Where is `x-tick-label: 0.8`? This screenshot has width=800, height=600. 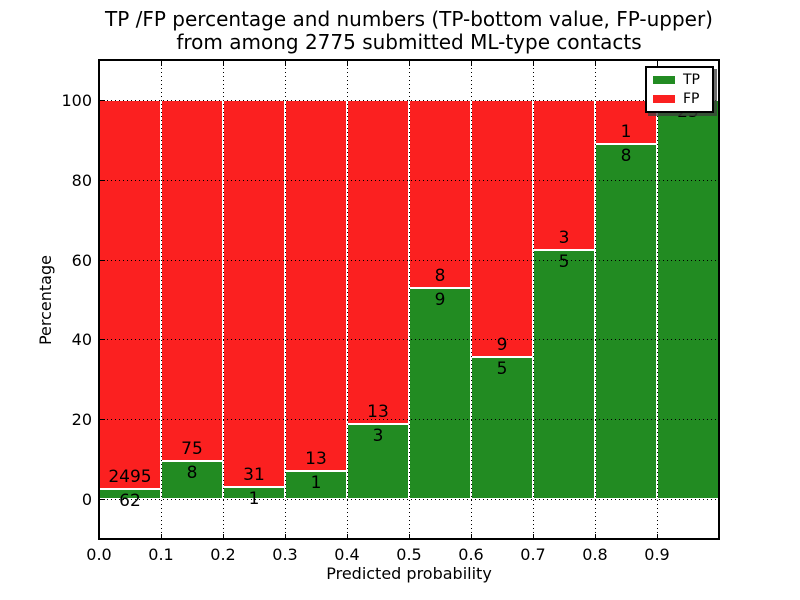
x-tick-label: 0.8 is located at coordinates (595, 554).